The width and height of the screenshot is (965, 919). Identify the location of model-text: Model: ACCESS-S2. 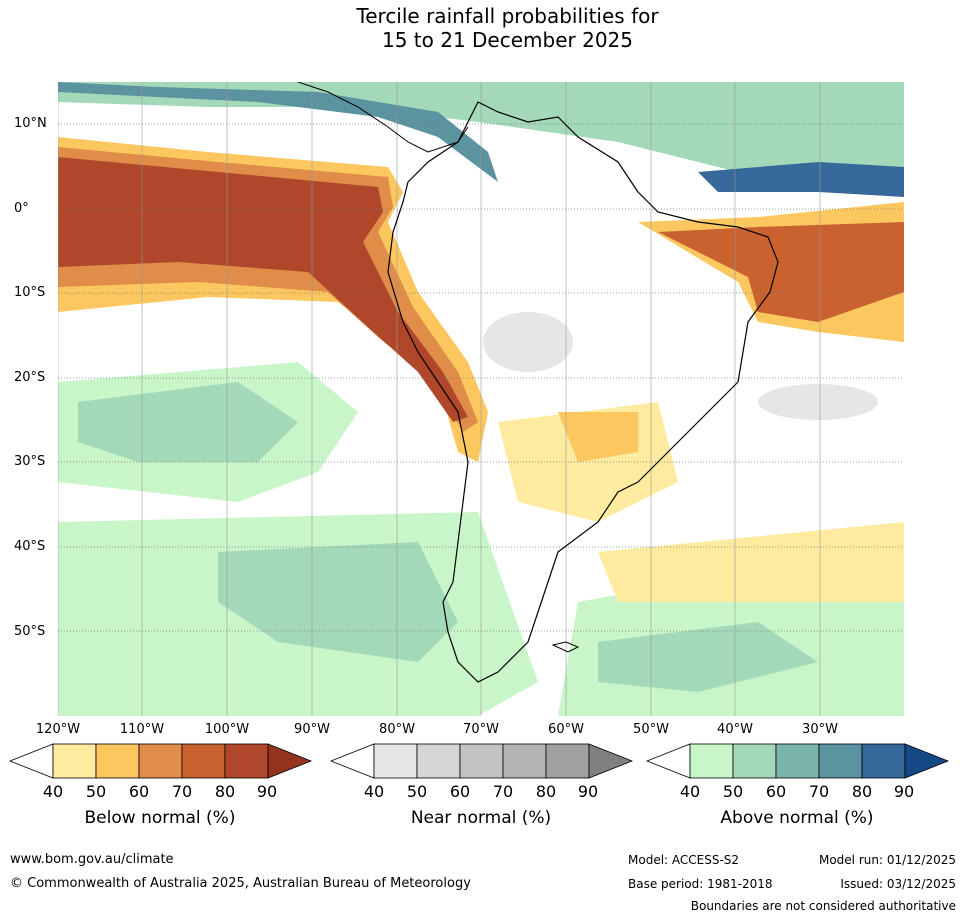
(684, 860).